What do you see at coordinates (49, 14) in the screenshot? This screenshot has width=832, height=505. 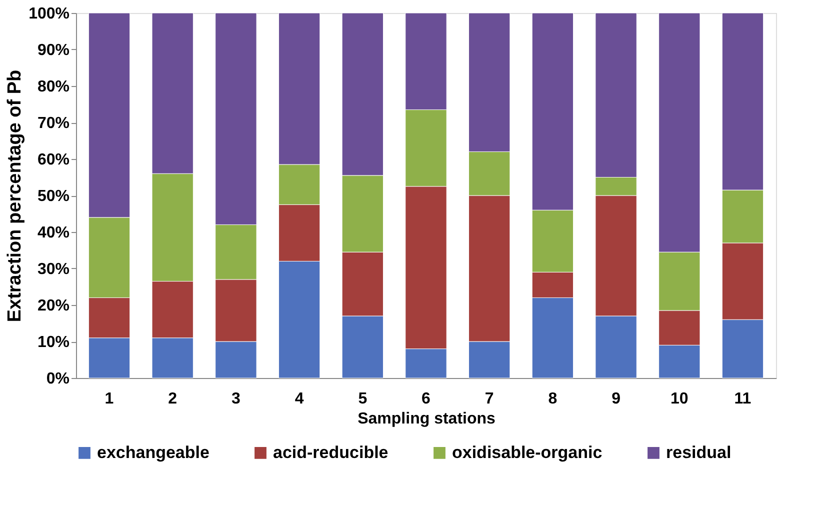 I see `y-tick-label: 100%` at bounding box center [49, 14].